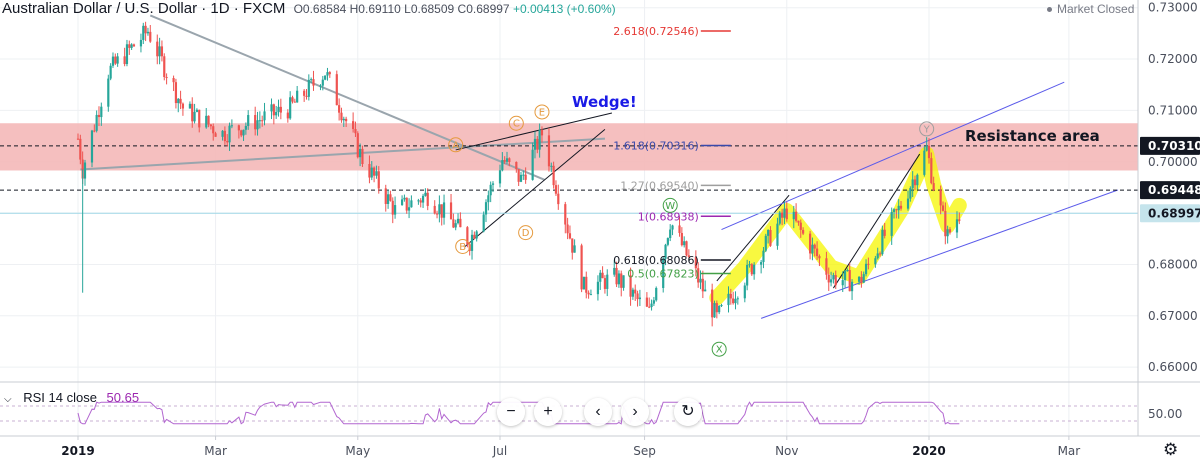 This screenshot has width=1200, height=462. I want to click on time-axis: 2019 Mar May Jul Sep Nov 2020 Mar, so click(600, 446).